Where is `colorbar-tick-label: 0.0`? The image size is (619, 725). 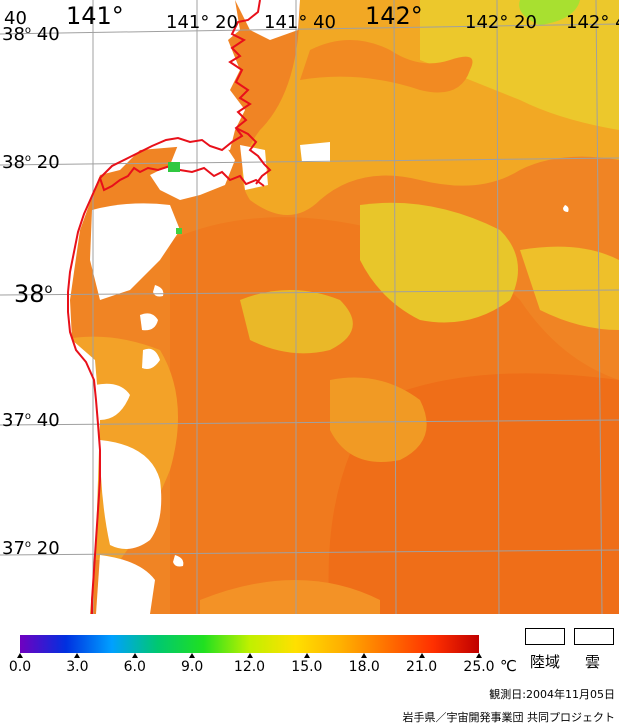
colorbar-tick-label: 0.0 is located at coordinates (20, 667).